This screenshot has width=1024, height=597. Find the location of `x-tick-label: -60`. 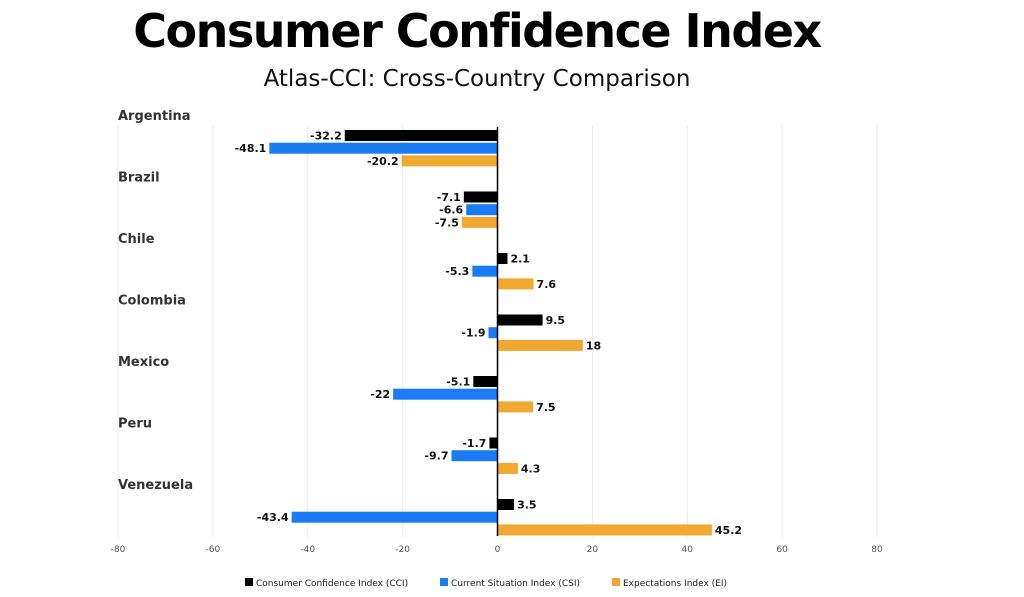

x-tick-label: -60 is located at coordinates (213, 550).